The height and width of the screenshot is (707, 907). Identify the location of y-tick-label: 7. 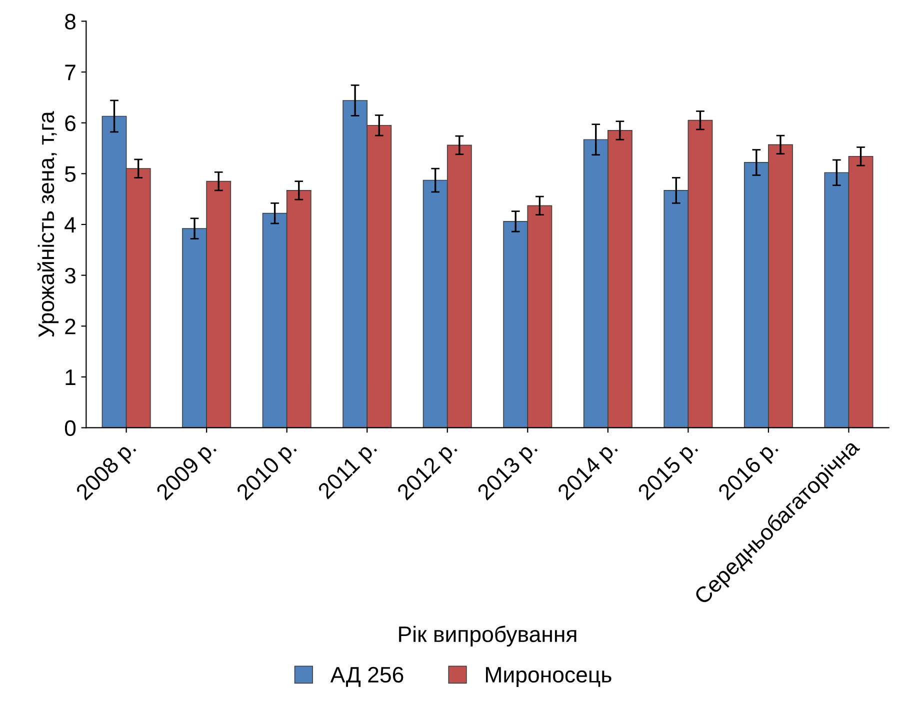
(70, 72).